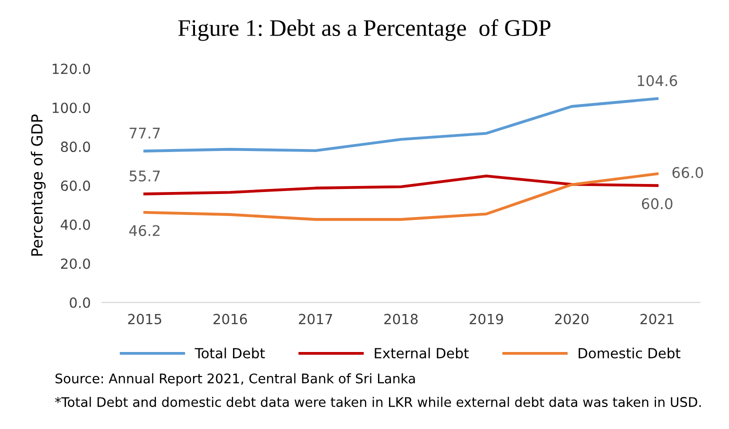 This screenshot has height=429, width=729. What do you see at coordinates (71, 69) in the screenshot?
I see `y-tick-label: 120.0` at bounding box center [71, 69].